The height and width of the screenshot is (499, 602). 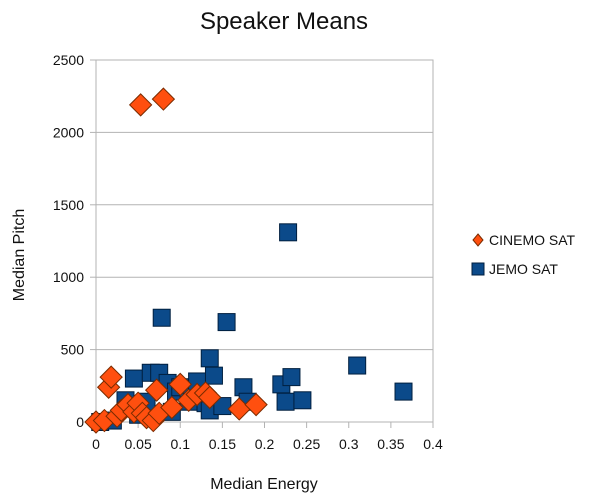 I want to click on x-axis-title: Median Energy, so click(x=264, y=484).